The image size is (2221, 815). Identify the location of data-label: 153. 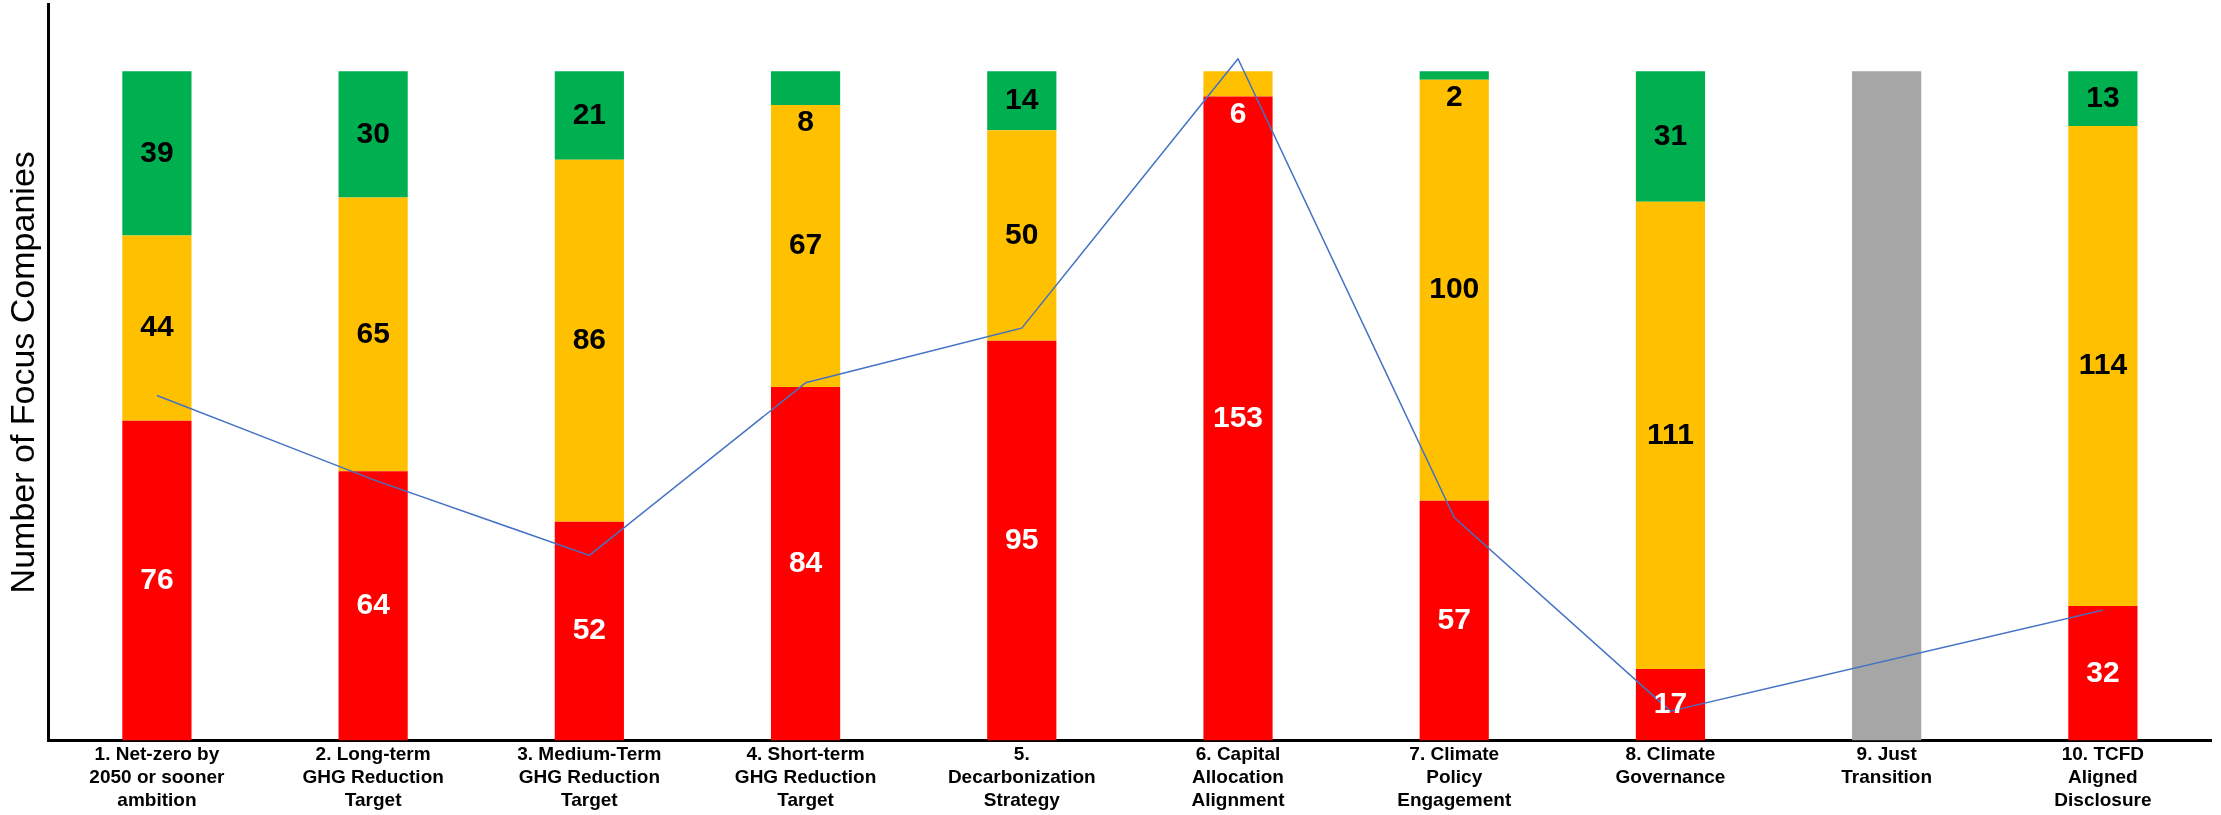
(1238, 416).